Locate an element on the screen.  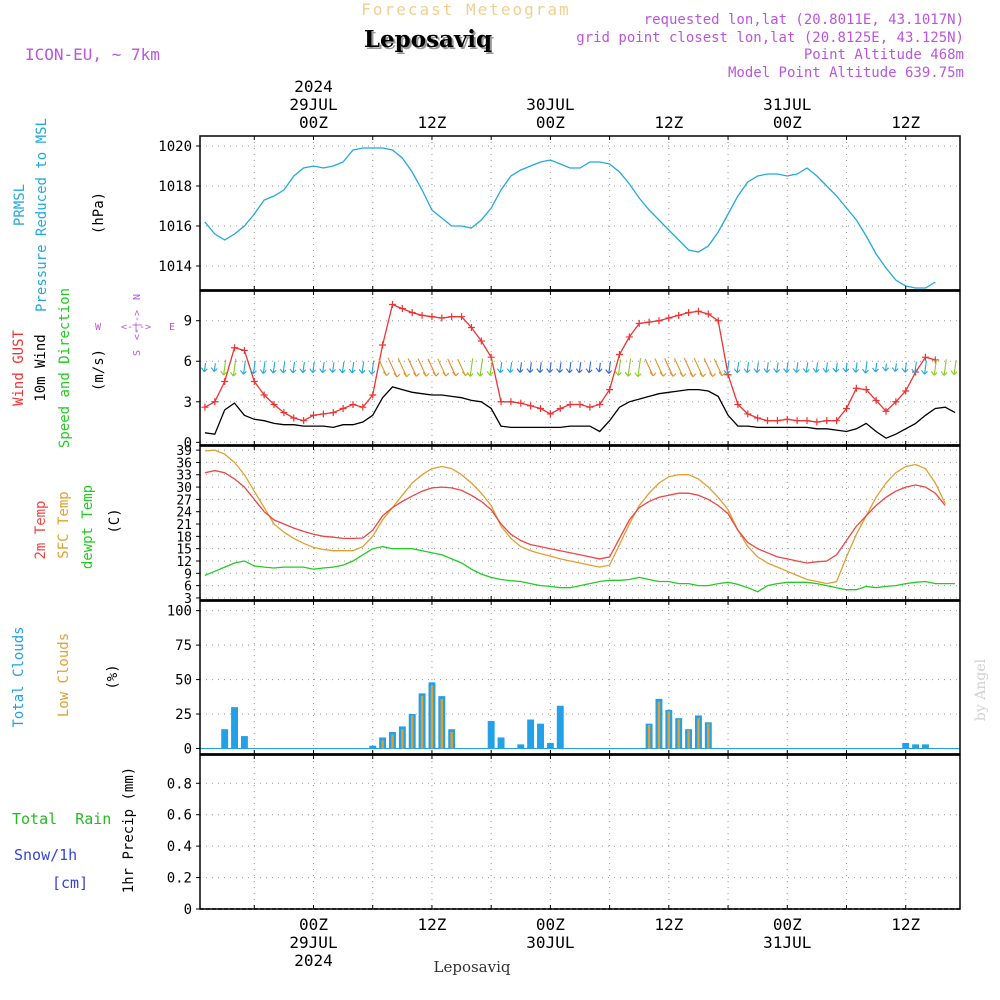
y-tick-label: 1014 is located at coordinates (175, 267).